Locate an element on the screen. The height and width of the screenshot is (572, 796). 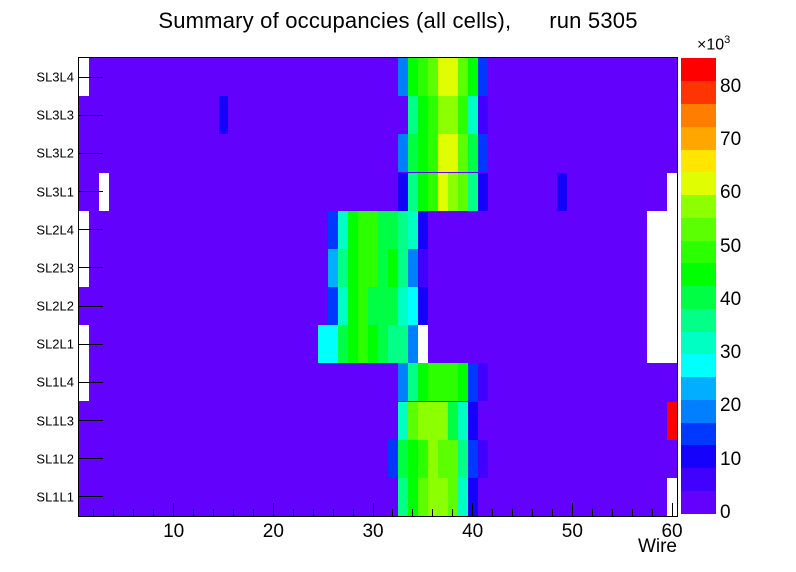
color-scale-tick-label: 30 is located at coordinates (731, 353).